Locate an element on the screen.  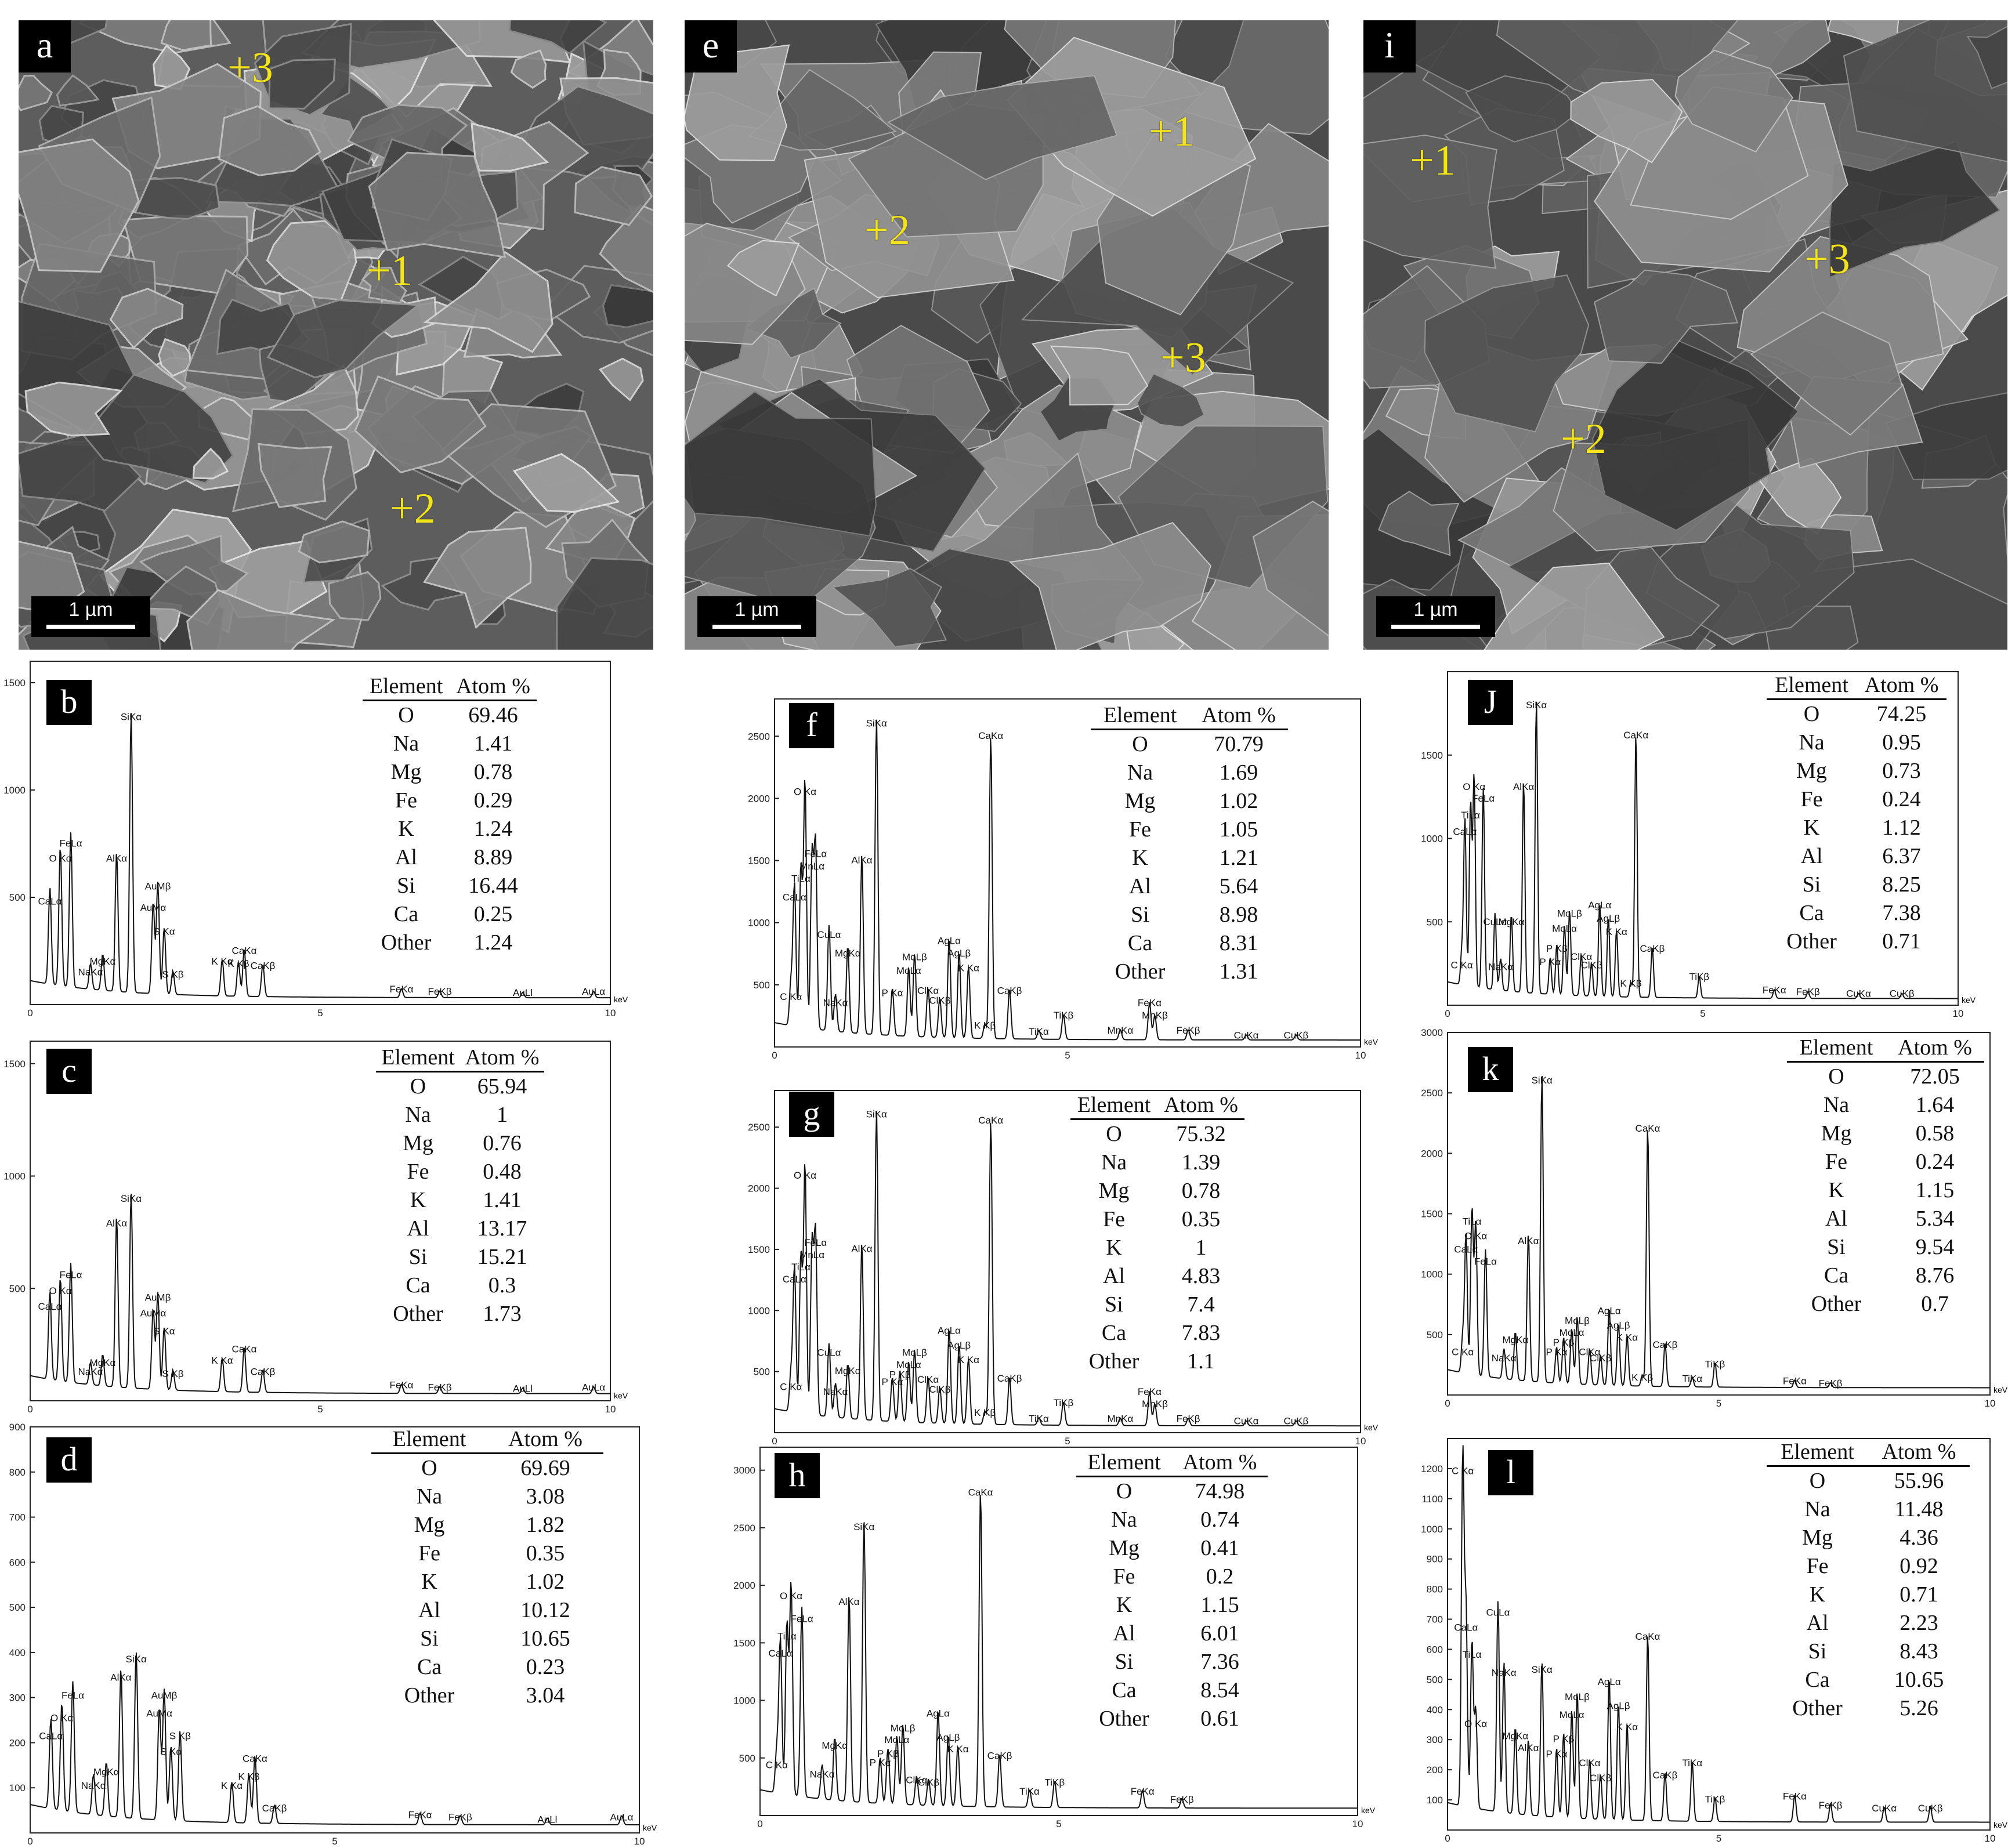
table-cell: 1.24 is located at coordinates (493, 942).